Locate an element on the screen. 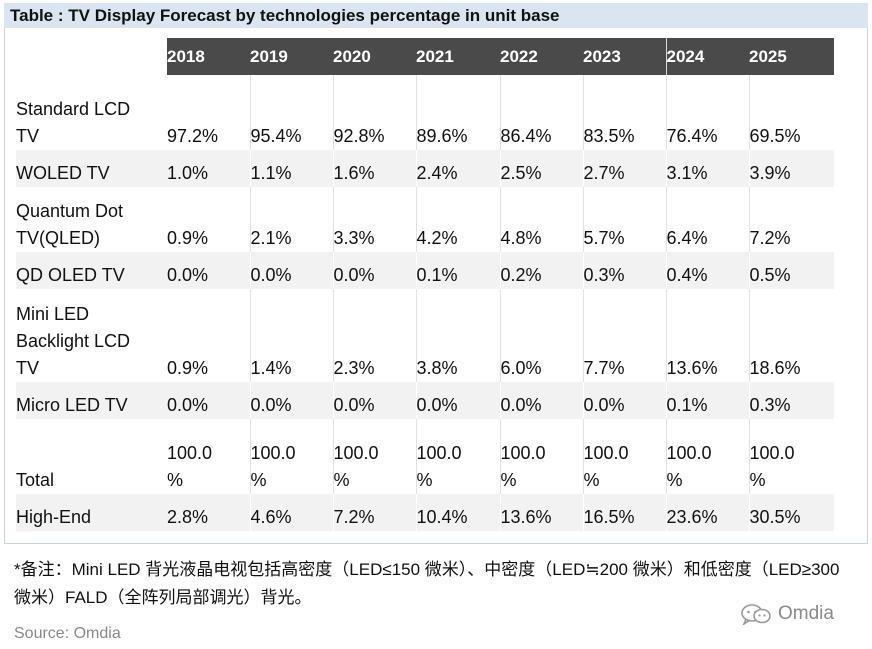 This screenshot has width=872, height=649. source-line: Source: Omdia is located at coordinates (67, 633).